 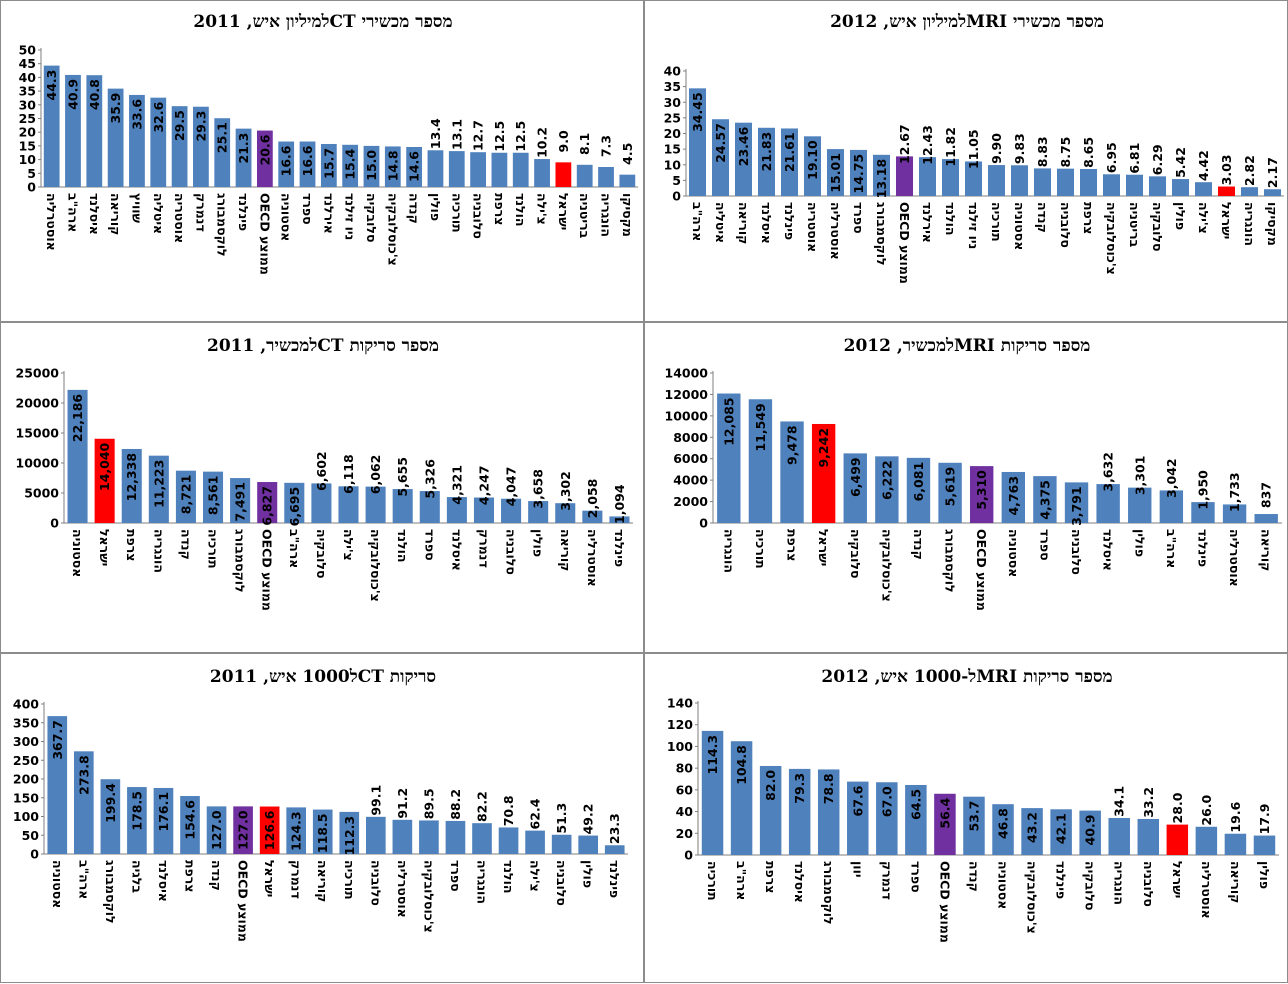 I want to click on y-tick-label: 15000, so click(x=38, y=433).